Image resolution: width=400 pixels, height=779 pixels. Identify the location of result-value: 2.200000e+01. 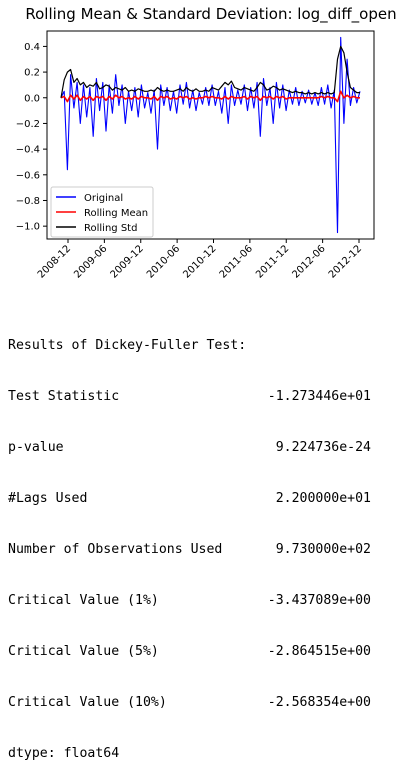
(323, 498).